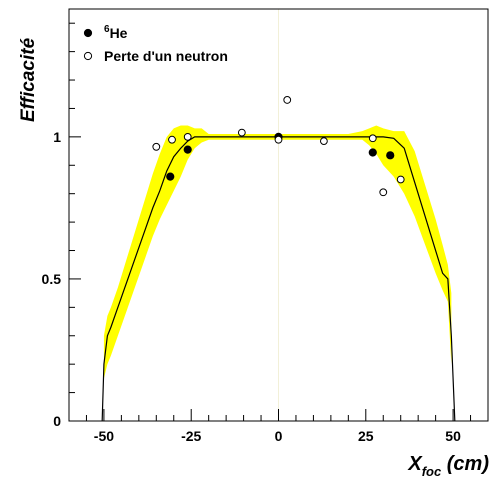  What do you see at coordinates (278, 146) in the screenshot?
I see `data-points` at bounding box center [278, 146].